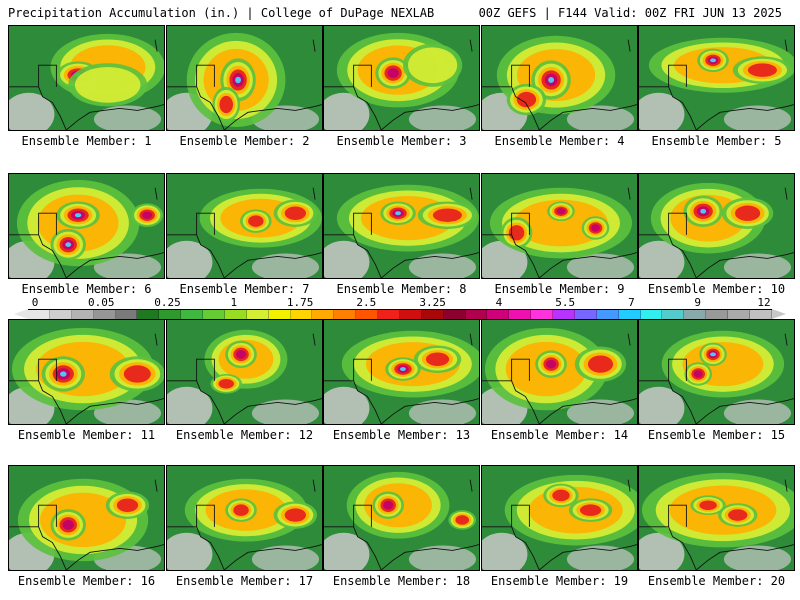  I want to click on colorbar-tick-label: 7, so click(631, 302).